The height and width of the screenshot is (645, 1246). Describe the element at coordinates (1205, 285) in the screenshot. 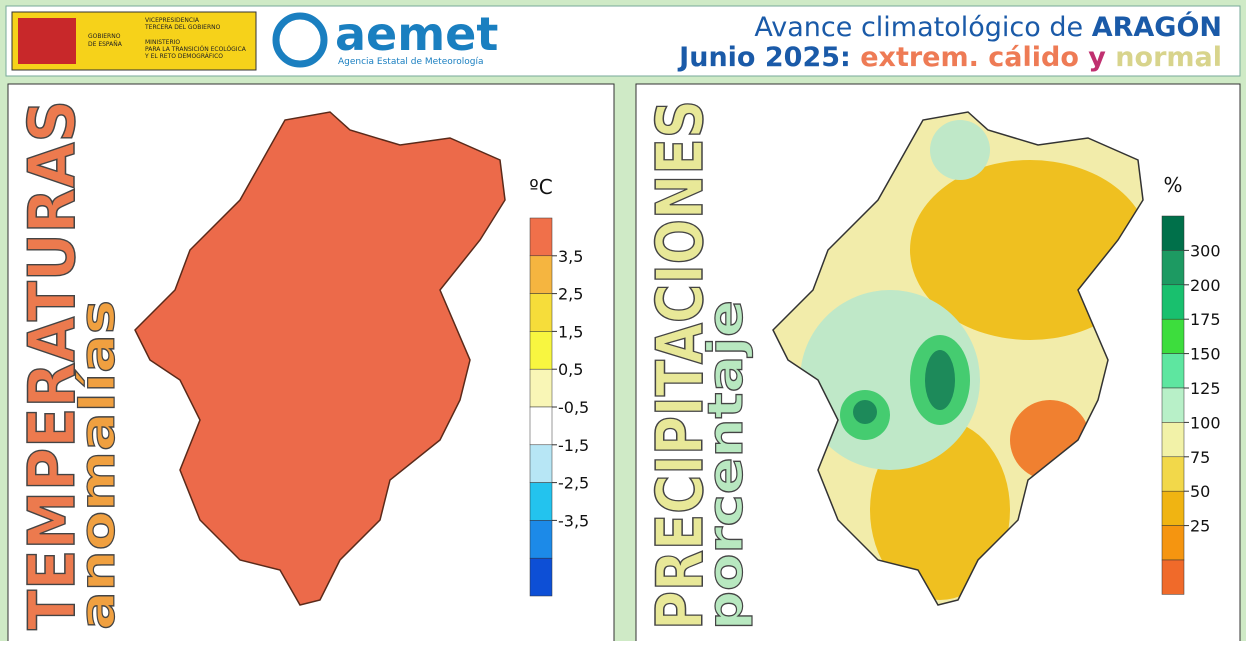

I see `legend-label: 200` at that location.